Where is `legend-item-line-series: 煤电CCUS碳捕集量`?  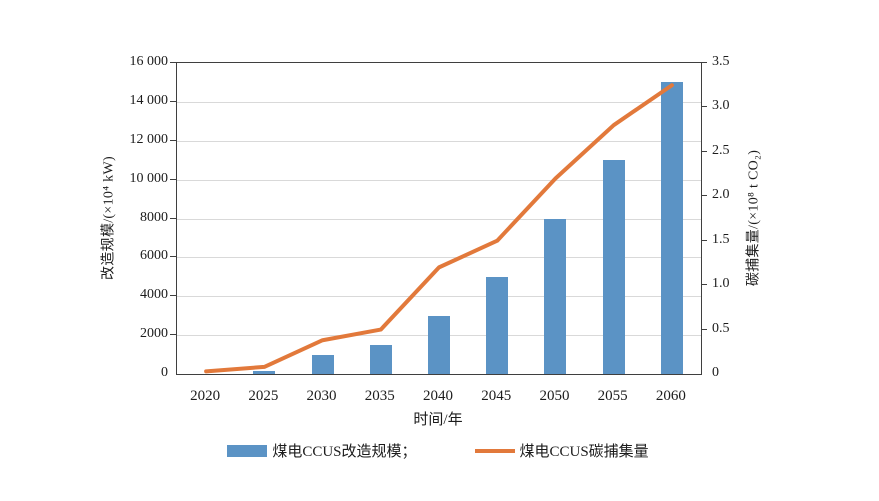
legend-item-line-series: 煤电CCUS碳捕集量 is located at coordinates (561, 450).